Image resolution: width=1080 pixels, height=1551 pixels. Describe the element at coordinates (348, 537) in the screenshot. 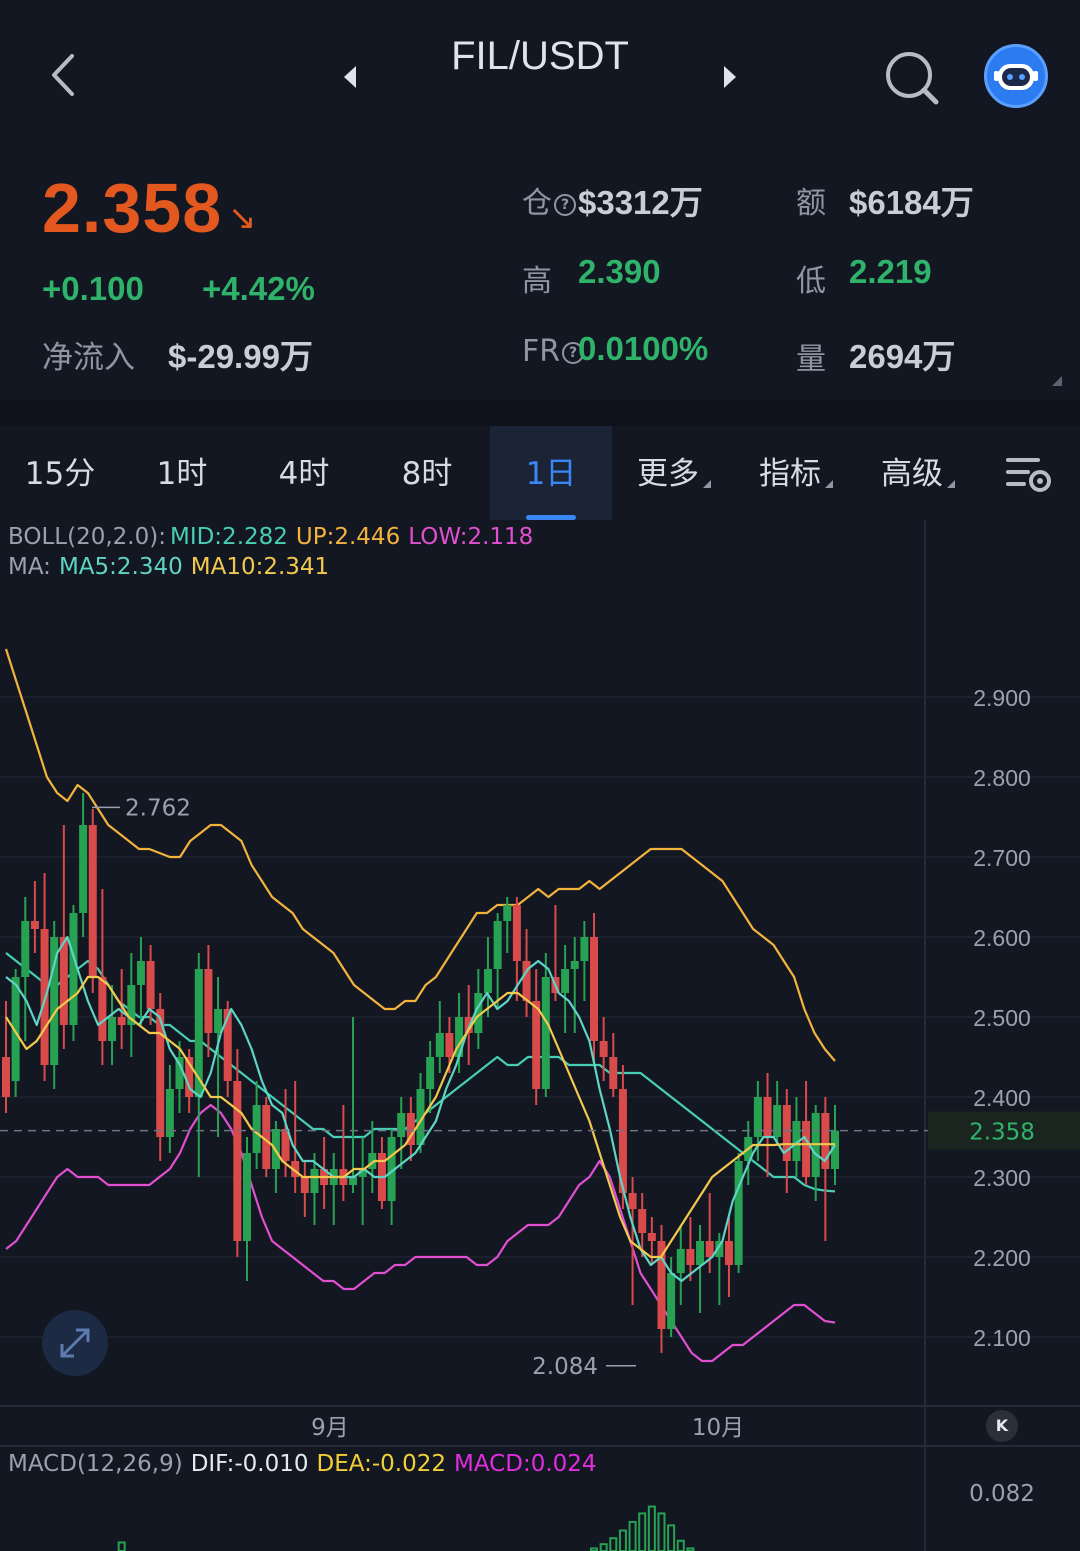

I see `boll-up-value: UP:2.446` at that location.